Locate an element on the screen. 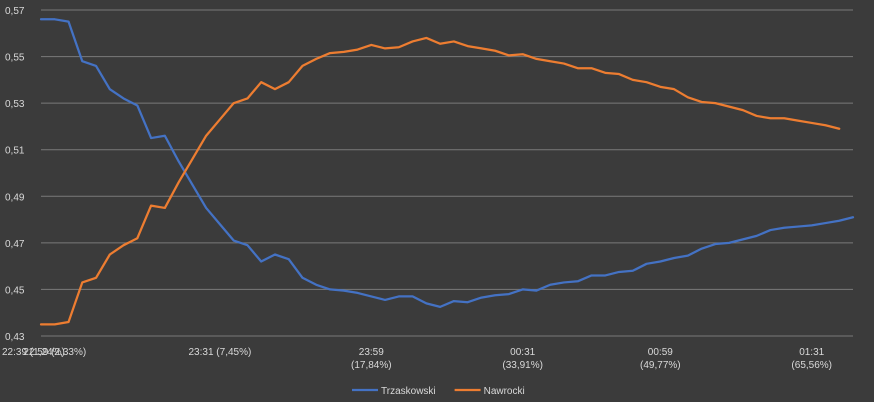 The width and height of the screenshot is (874, 402). y-tick-label: 0,45 is located at coordinates (15, 290).